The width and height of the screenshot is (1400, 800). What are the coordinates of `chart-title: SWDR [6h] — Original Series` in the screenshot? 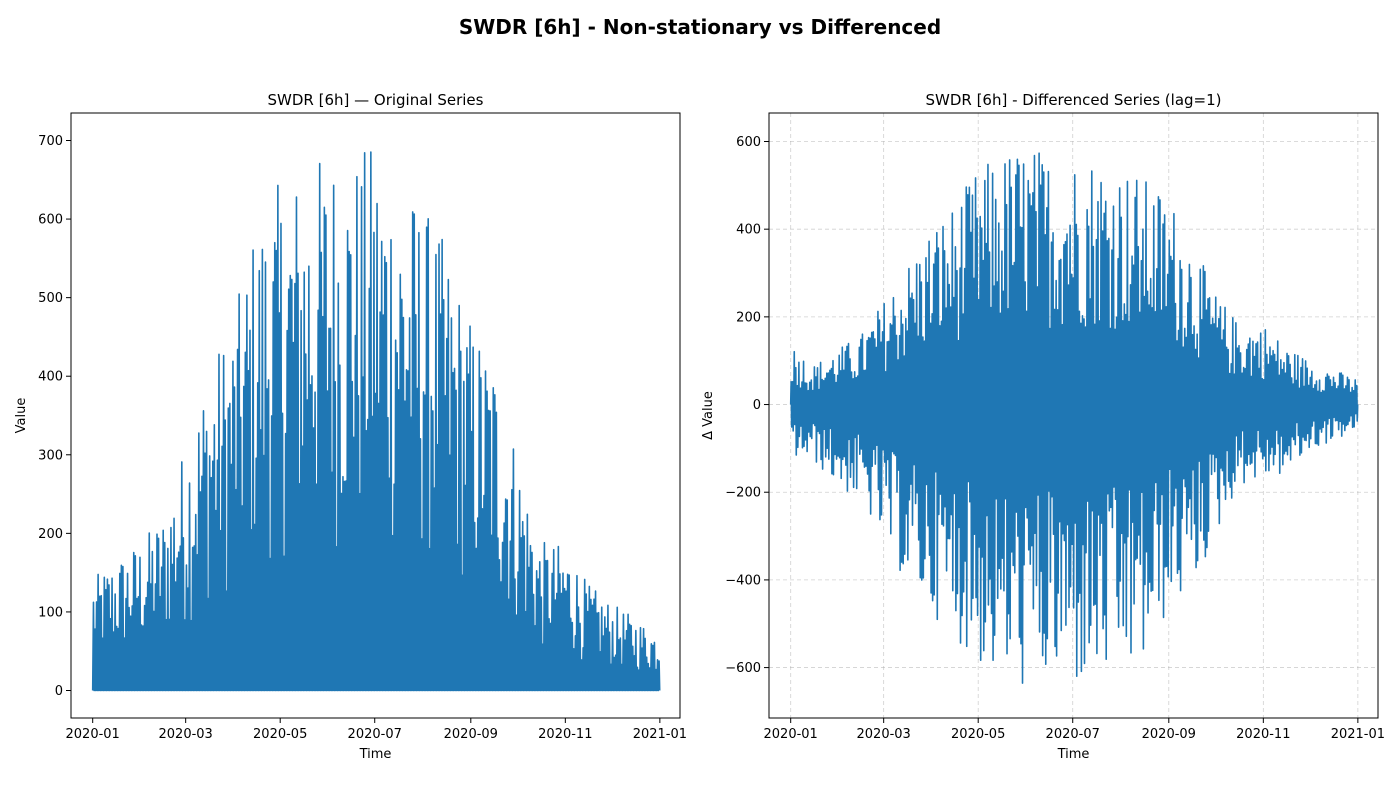 It's located at (376, 100).